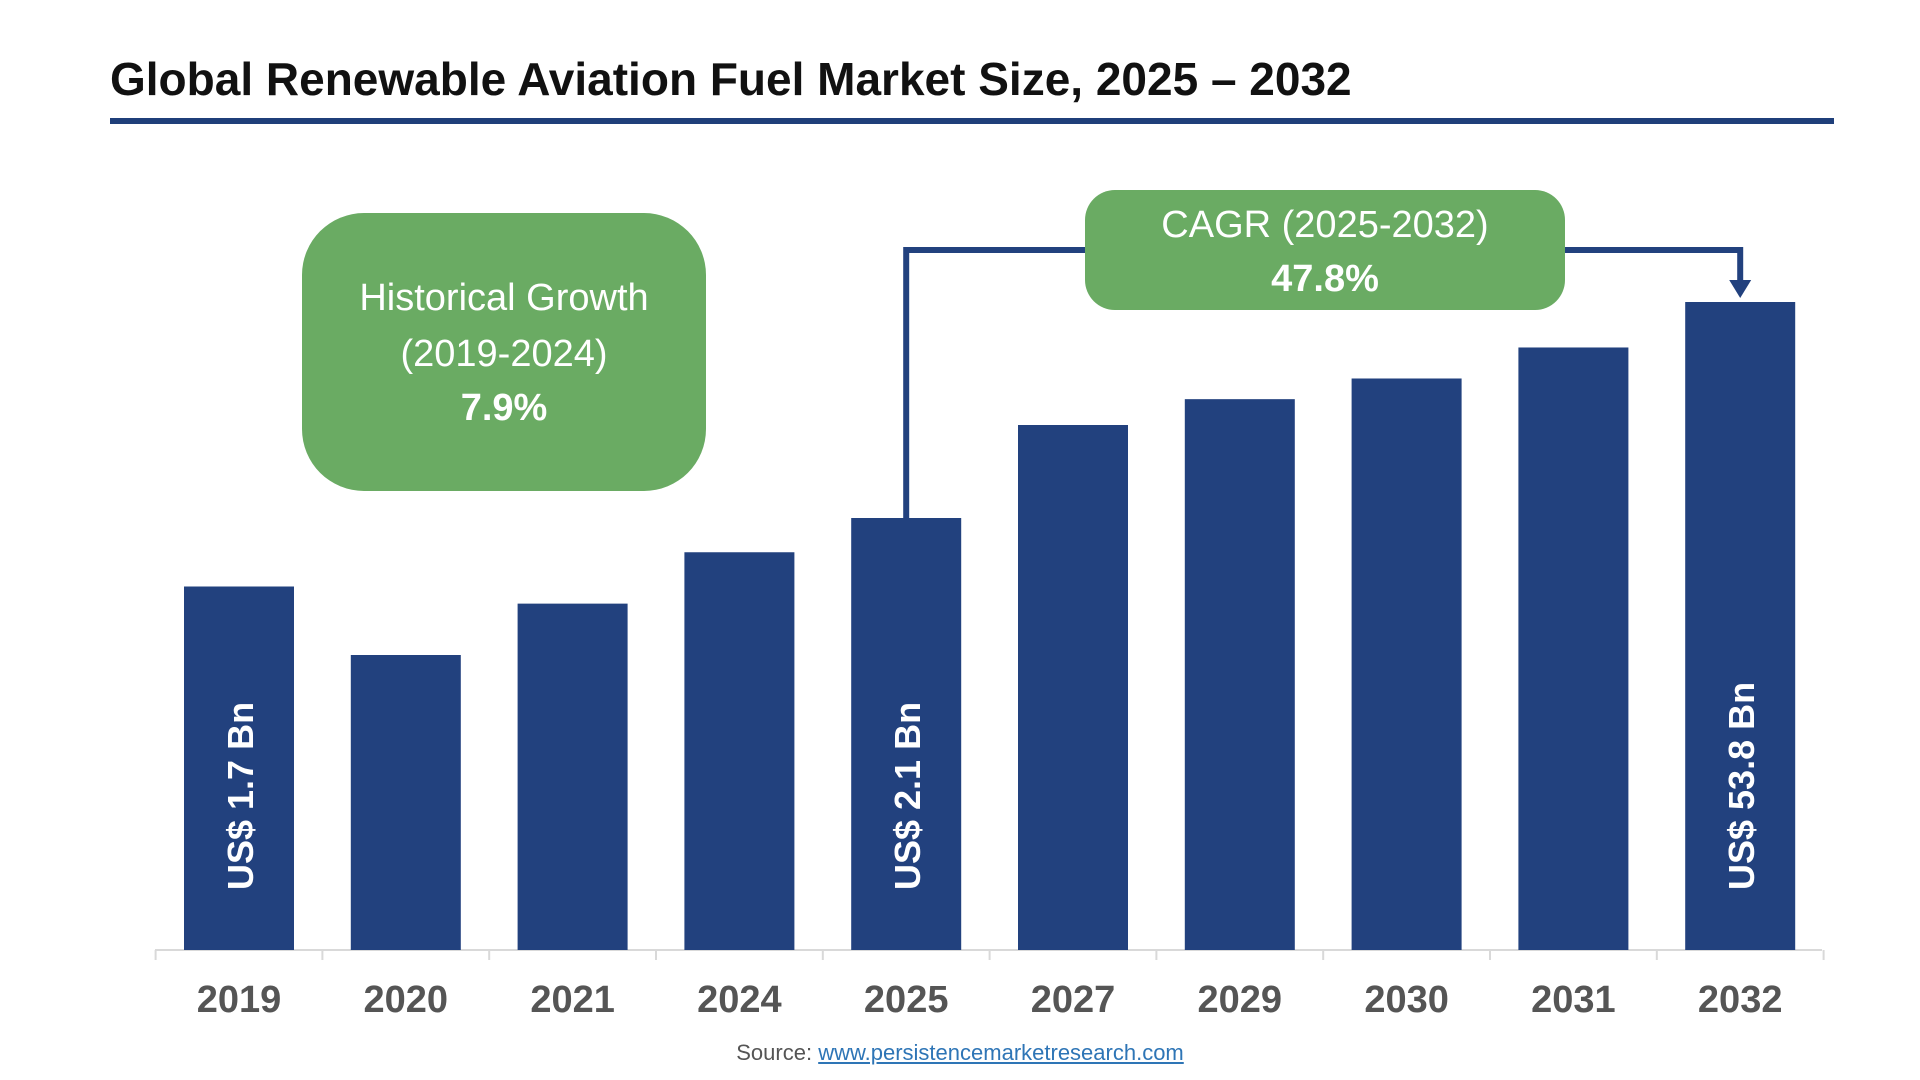 The height and width of the screenshot is (1080, 1920). What do you see at coordinates (240, 796) in the screenshot?
I see `data-label: US$ 1.7 Bn` at bounding box center [240, 796].